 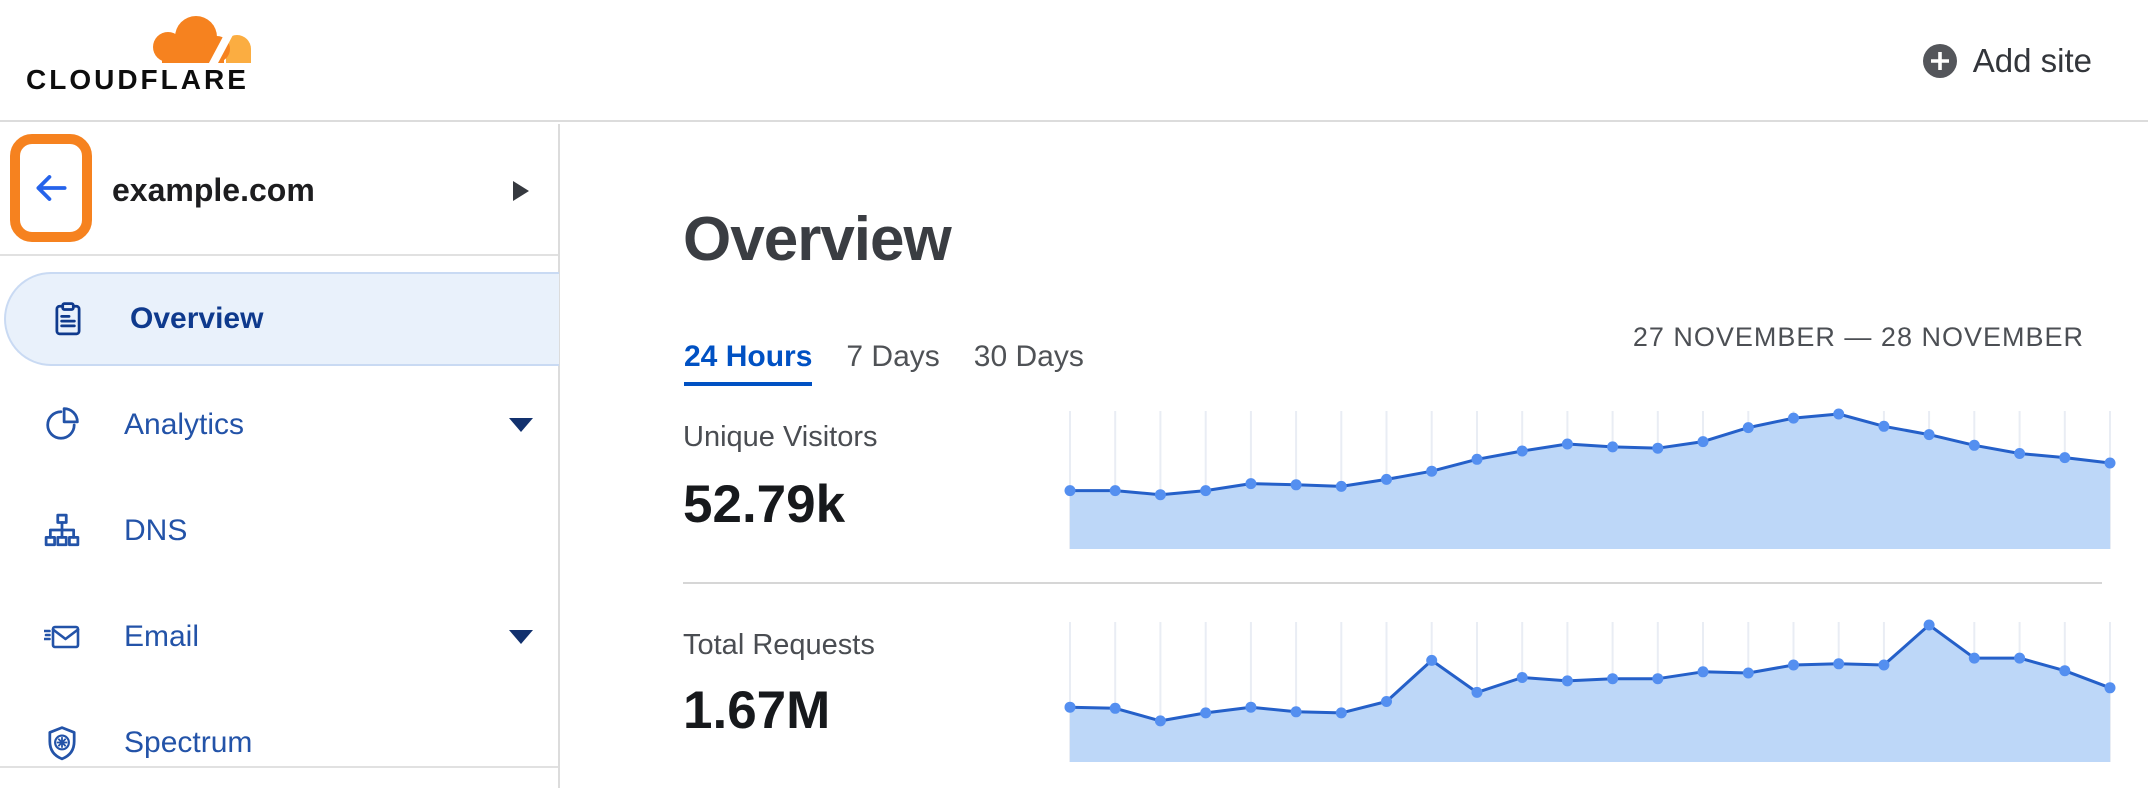 I want to click on email-icon, so click(x=62, y=637).